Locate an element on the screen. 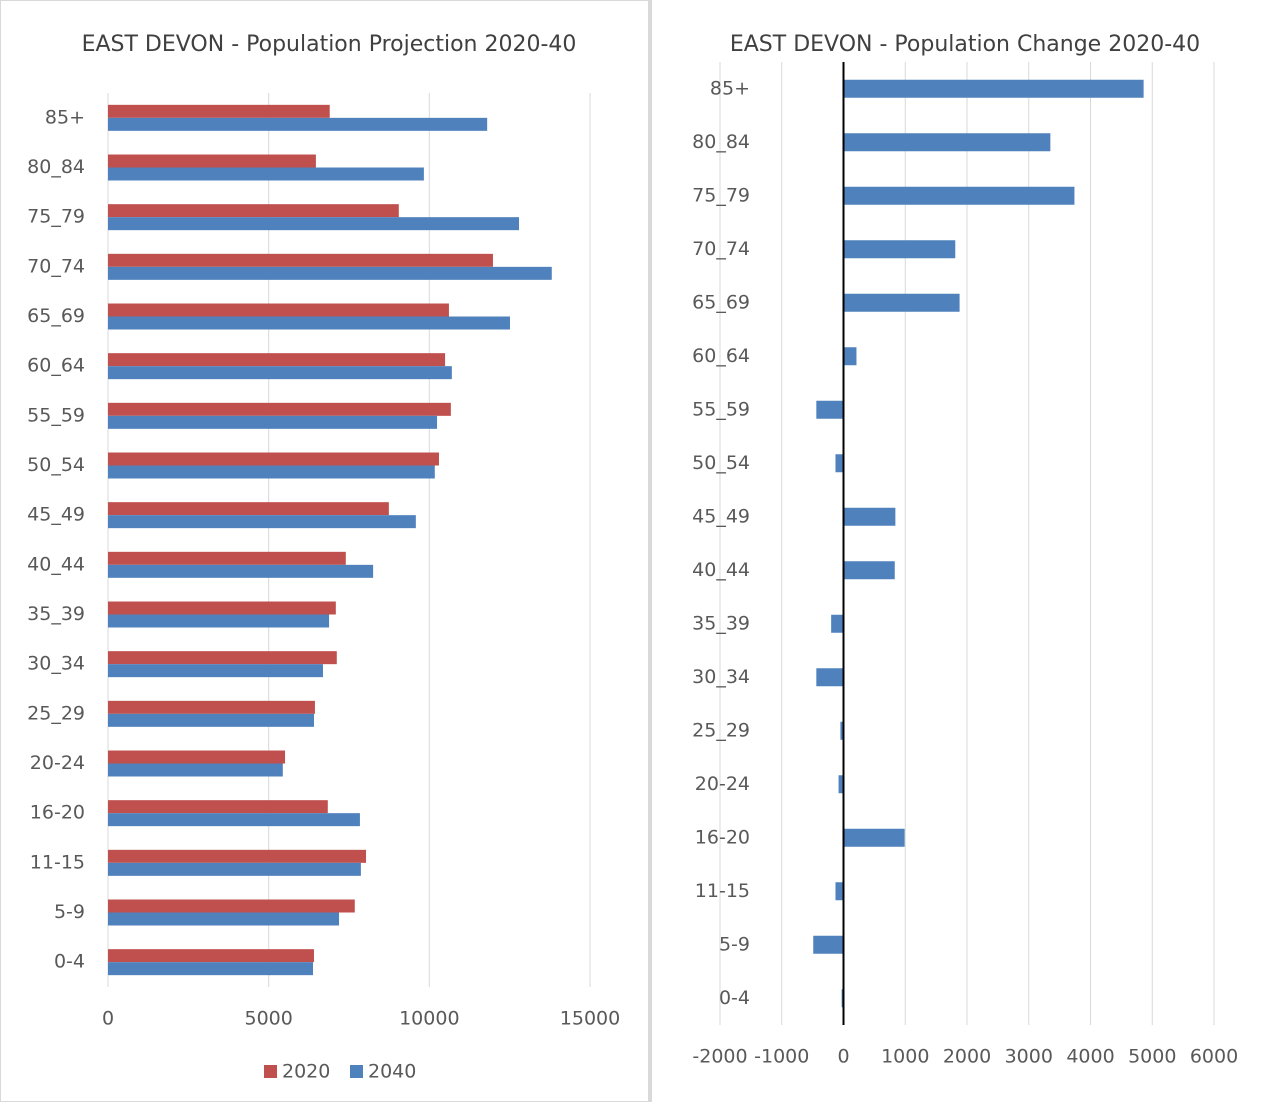 This screenshot has width=1274, height=1102. x-tick-label: 6000 is located at coordinates (1214, 1057).